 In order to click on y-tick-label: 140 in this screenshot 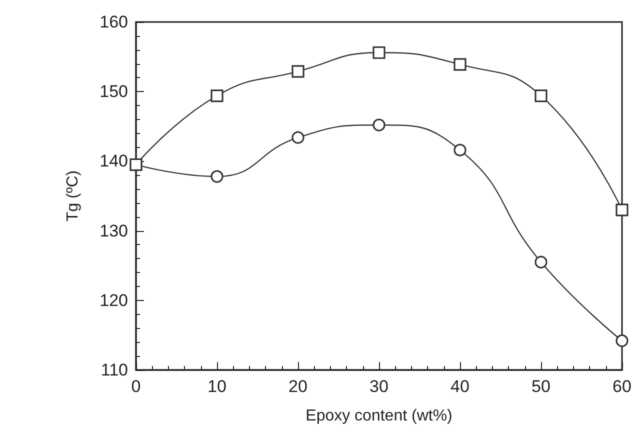, I will do `click(114, 161)`.